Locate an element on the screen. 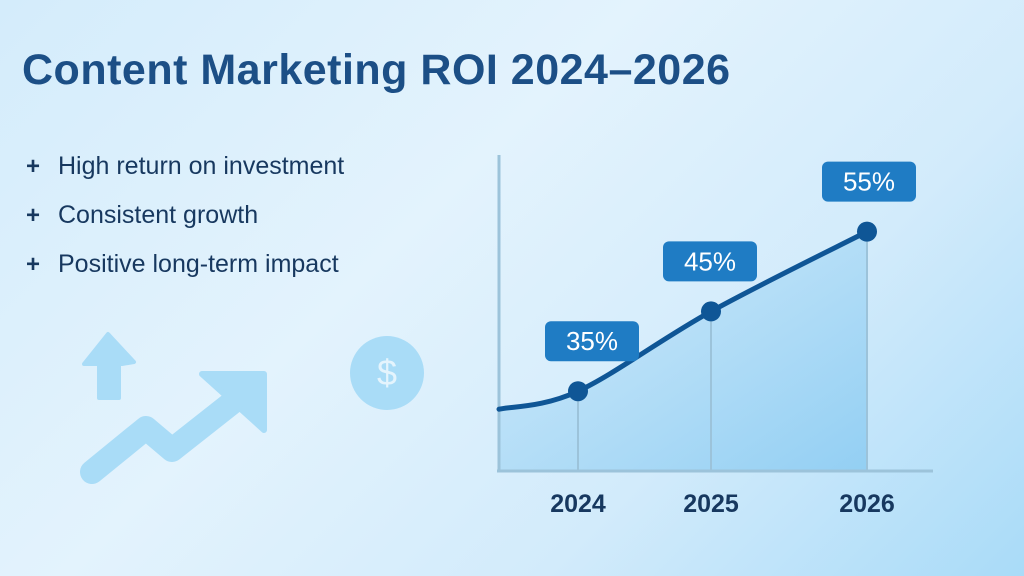 The image size is (1024, 576). data-label: 35% is located at coordinates (592, 341).